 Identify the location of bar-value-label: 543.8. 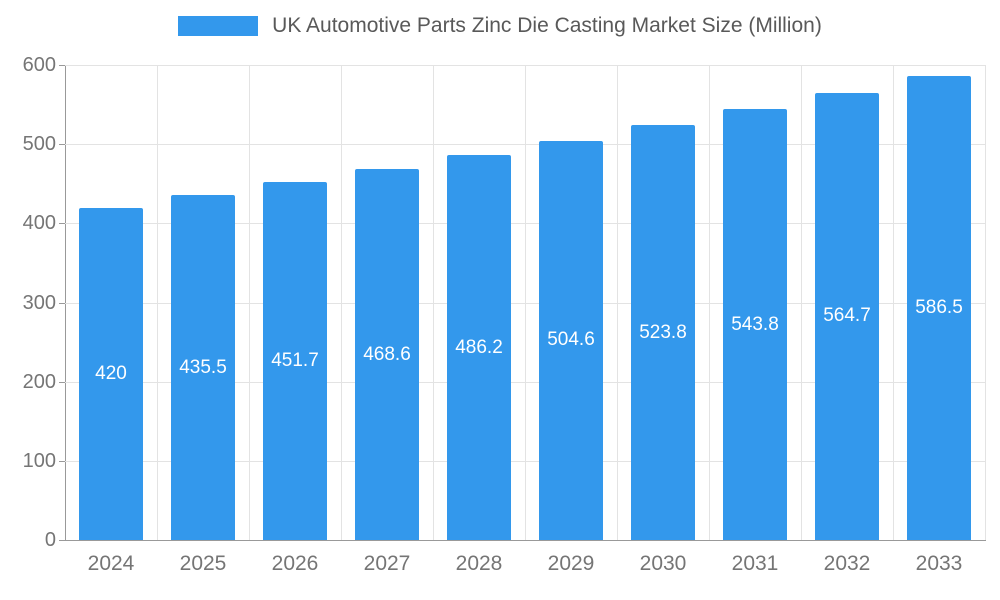
(755, 324).